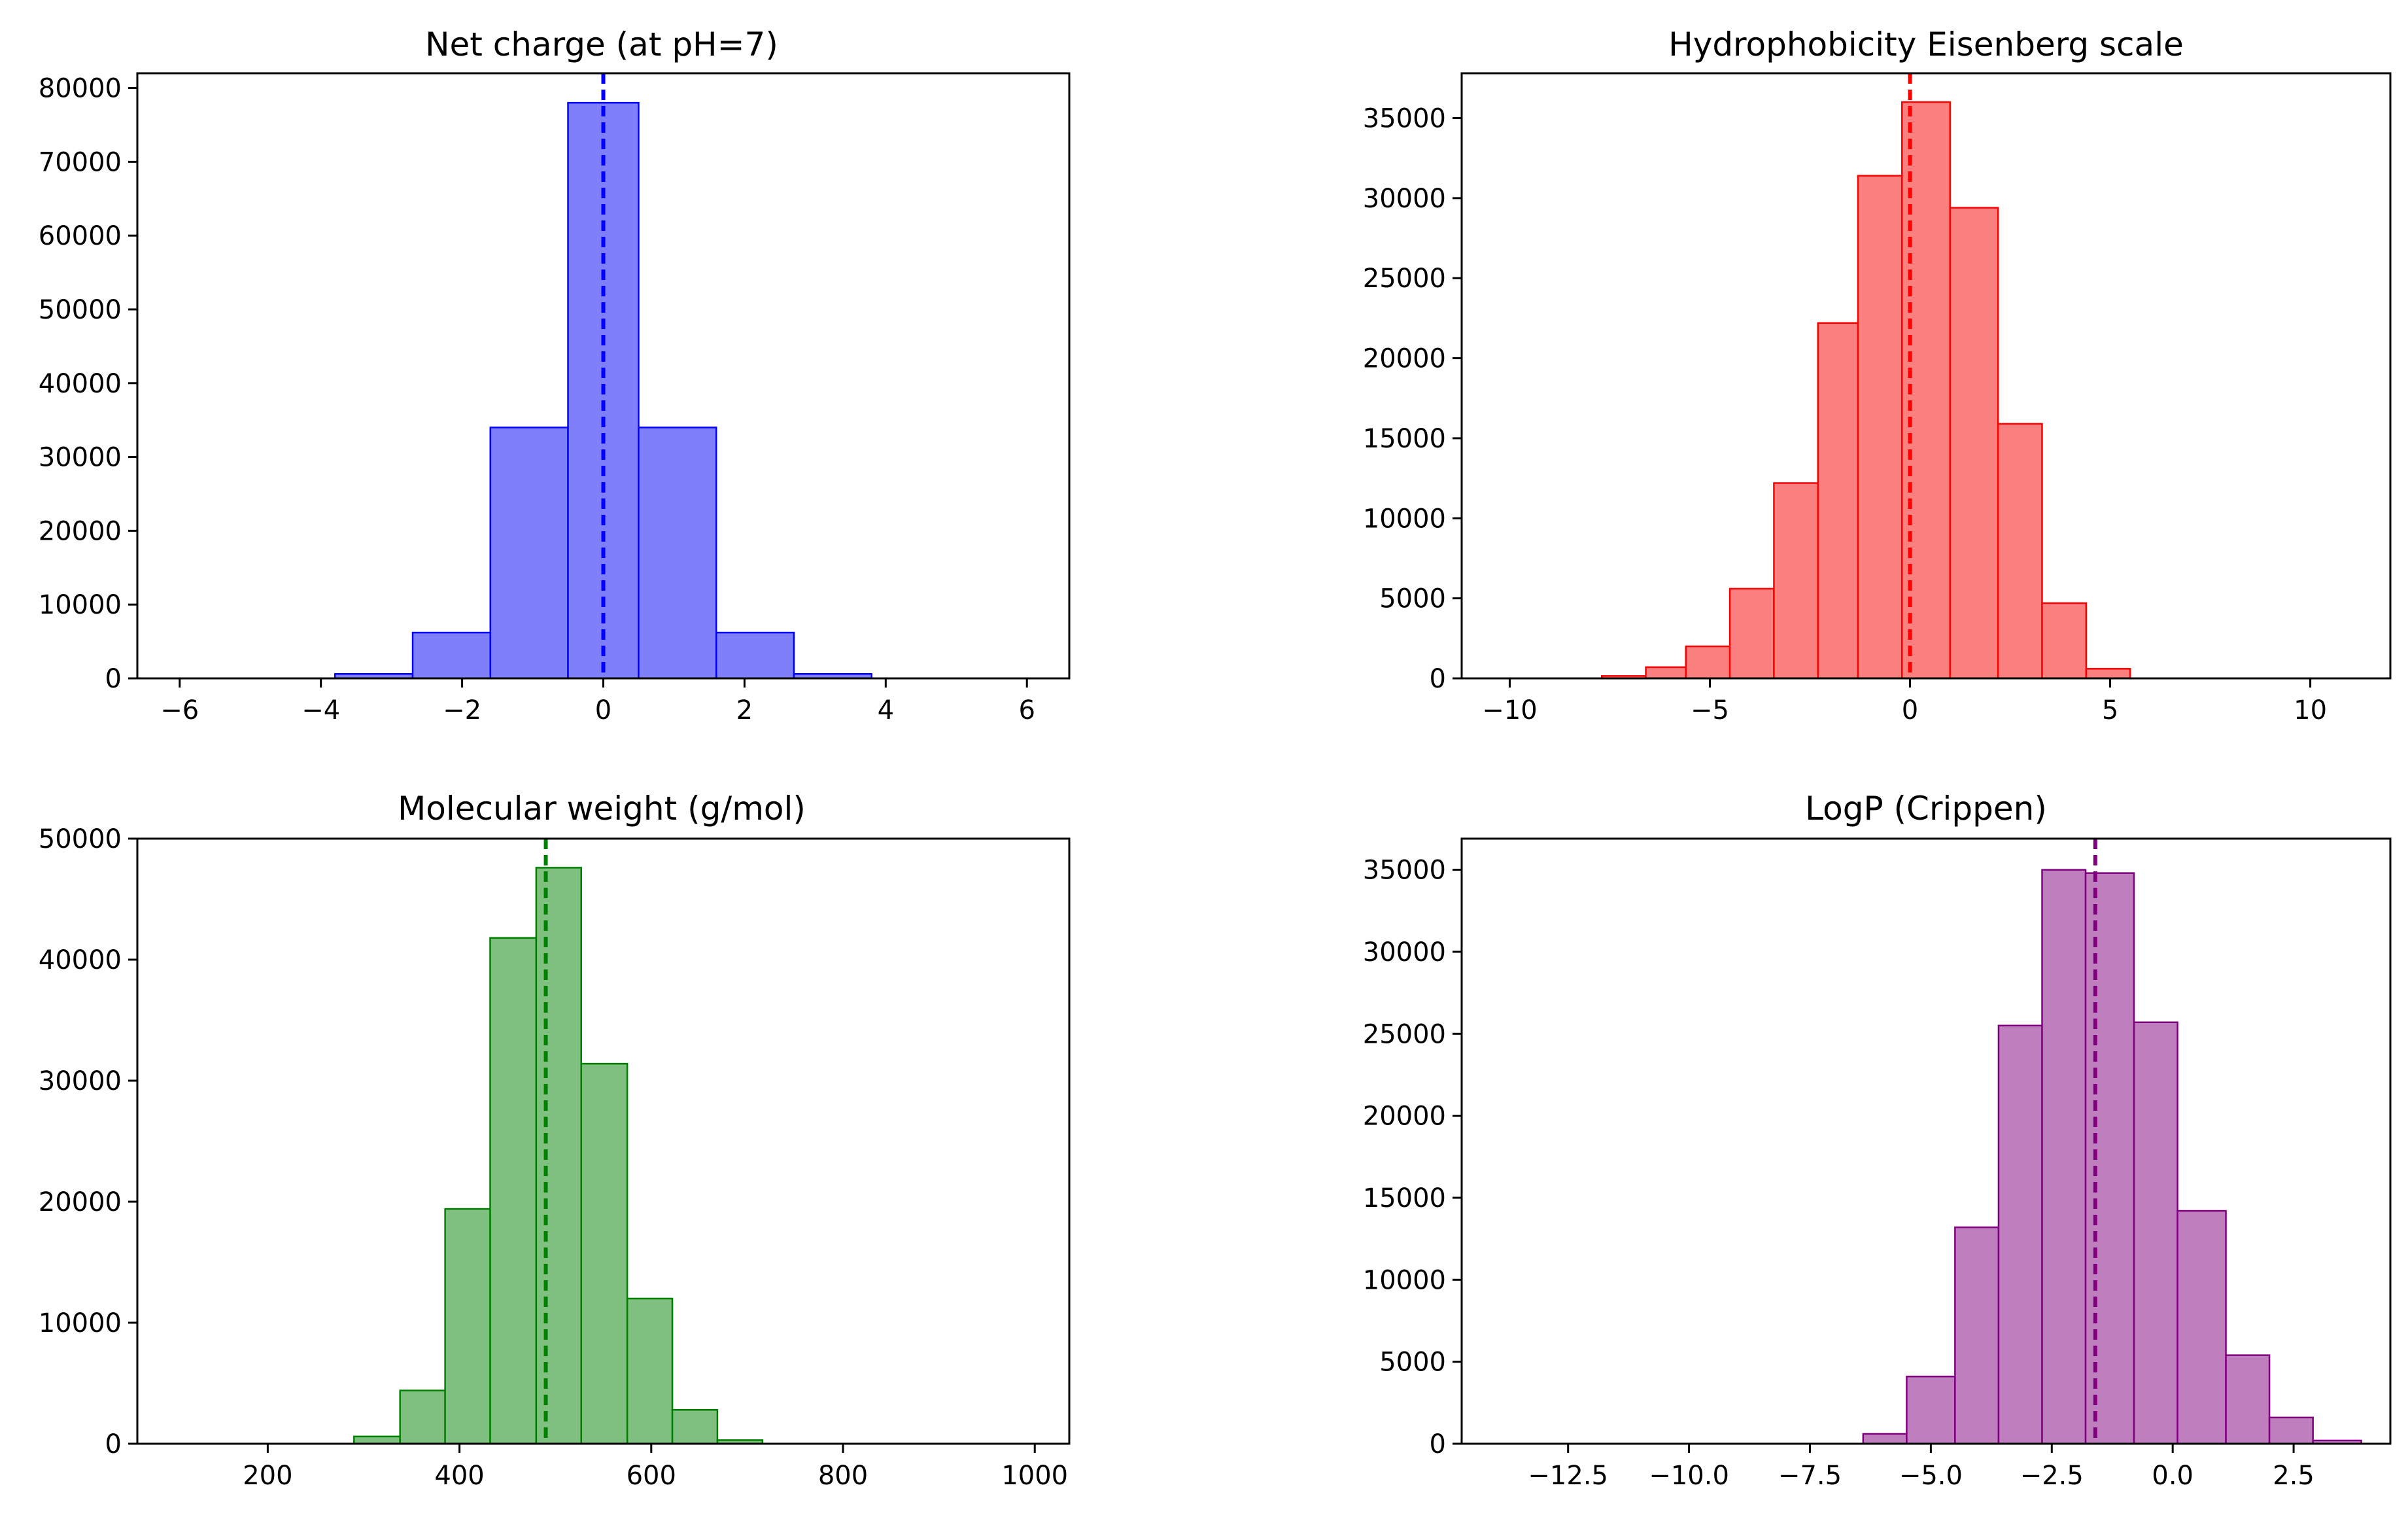 The width and height of the screenshot is (2408, 1517). What do you see at coordinates (652, 1476) in the screenshot?
I see `x-tick-label: 600` at bounding box center [652, 1476].